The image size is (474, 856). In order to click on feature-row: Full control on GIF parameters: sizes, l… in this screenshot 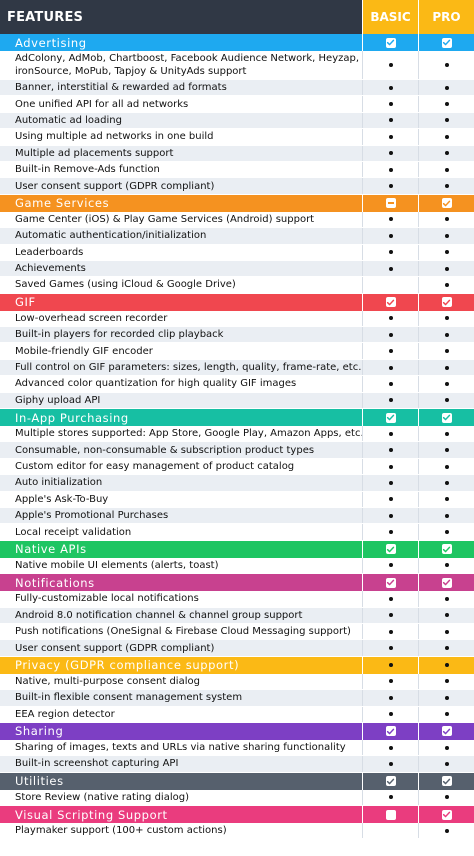, I will do `click(237, 368)`.